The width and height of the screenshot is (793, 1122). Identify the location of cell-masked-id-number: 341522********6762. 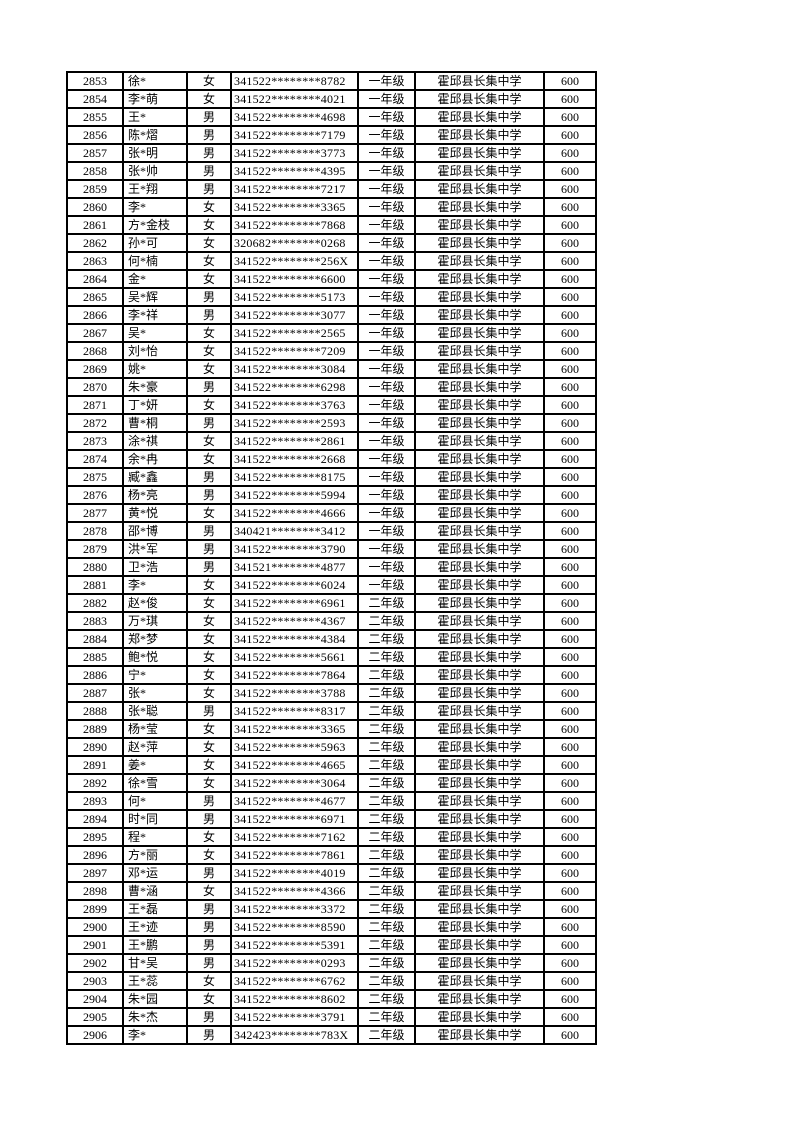
(294, 981).